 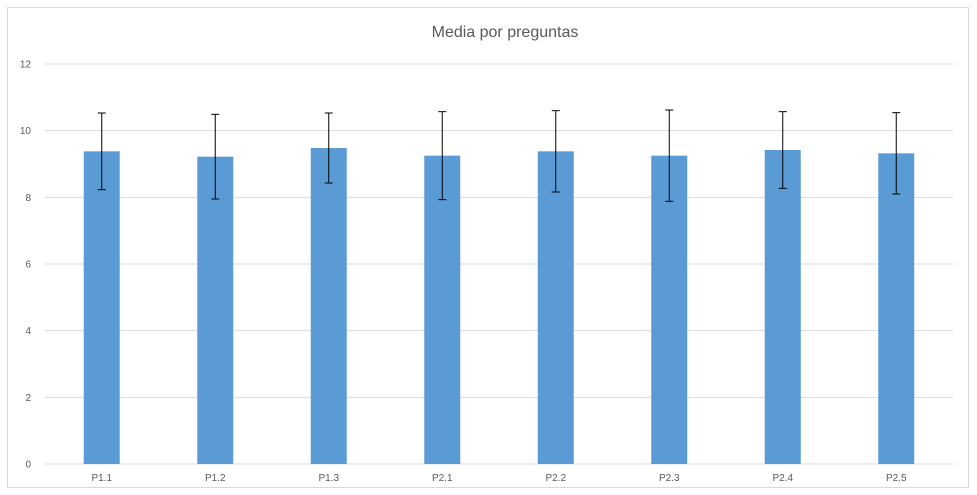 What do you see at coordinates (26, 65) in the screenshot?
I see `y-tick-label: 12` at bounding box center [26, 65].